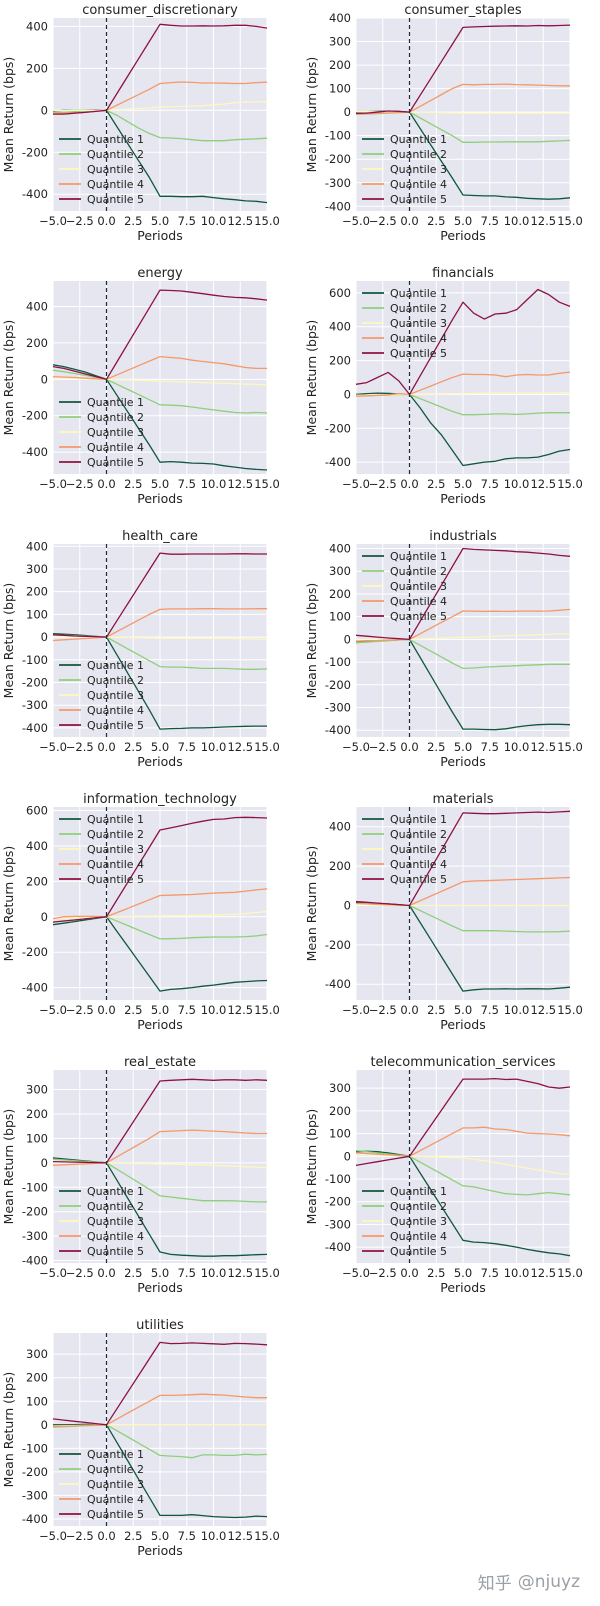  What do you see at coordinates (115, 1236) in the screenshot?
I see `legend-label: Quantile 4` at bounding box center [115, 1236].